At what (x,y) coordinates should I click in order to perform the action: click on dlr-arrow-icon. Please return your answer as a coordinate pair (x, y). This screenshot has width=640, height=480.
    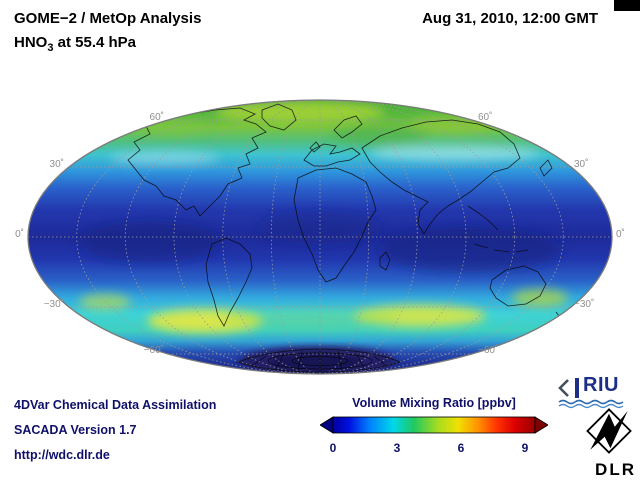
    Looking at the image, I should click on (609, 430).